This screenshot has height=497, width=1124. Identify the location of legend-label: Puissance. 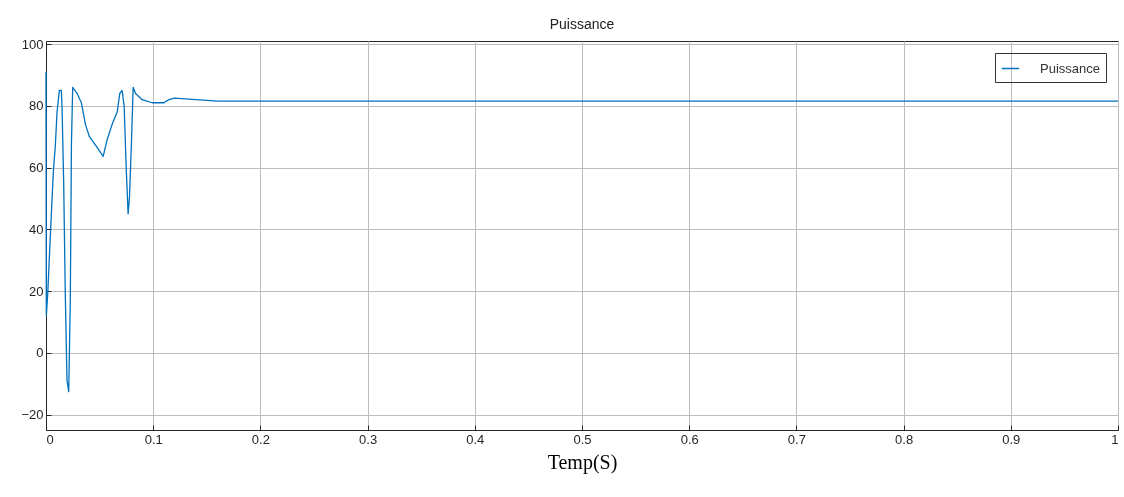
(1070, 68).